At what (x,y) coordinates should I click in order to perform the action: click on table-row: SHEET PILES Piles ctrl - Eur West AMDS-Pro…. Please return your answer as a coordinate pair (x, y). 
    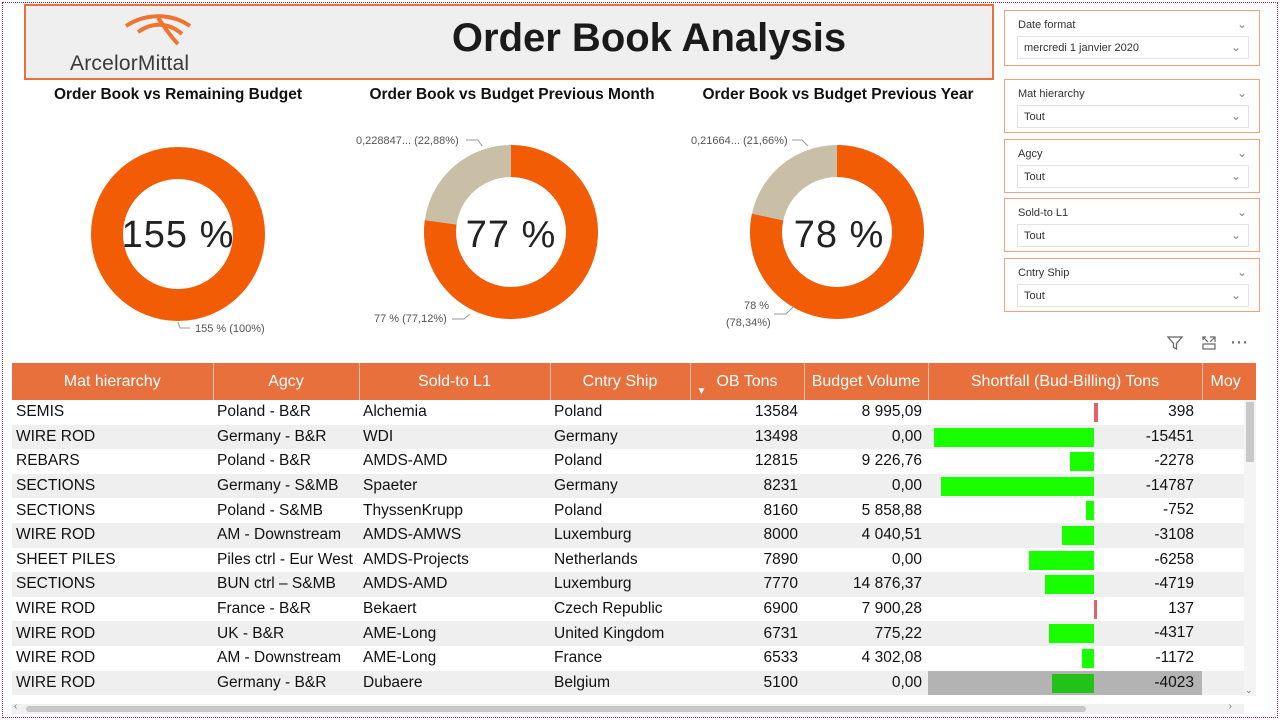
    Looking at the image, I should click on (634, 560).